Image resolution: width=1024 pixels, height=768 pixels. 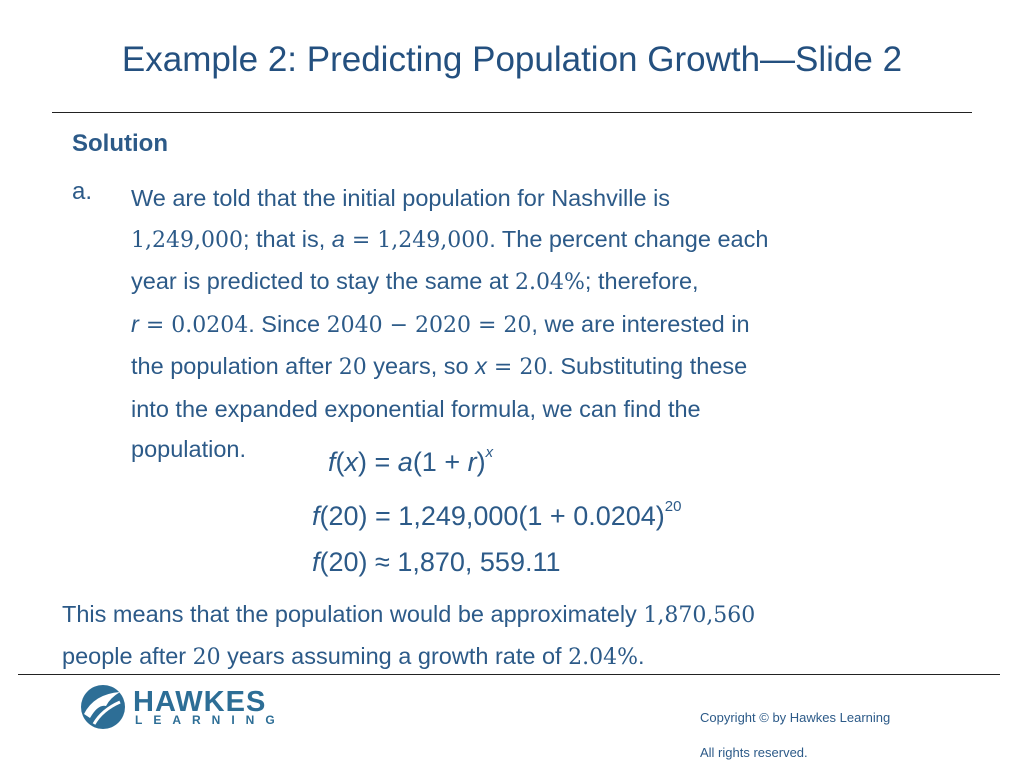 I want to click on text: ; that is,, so click(x=287, y=238).